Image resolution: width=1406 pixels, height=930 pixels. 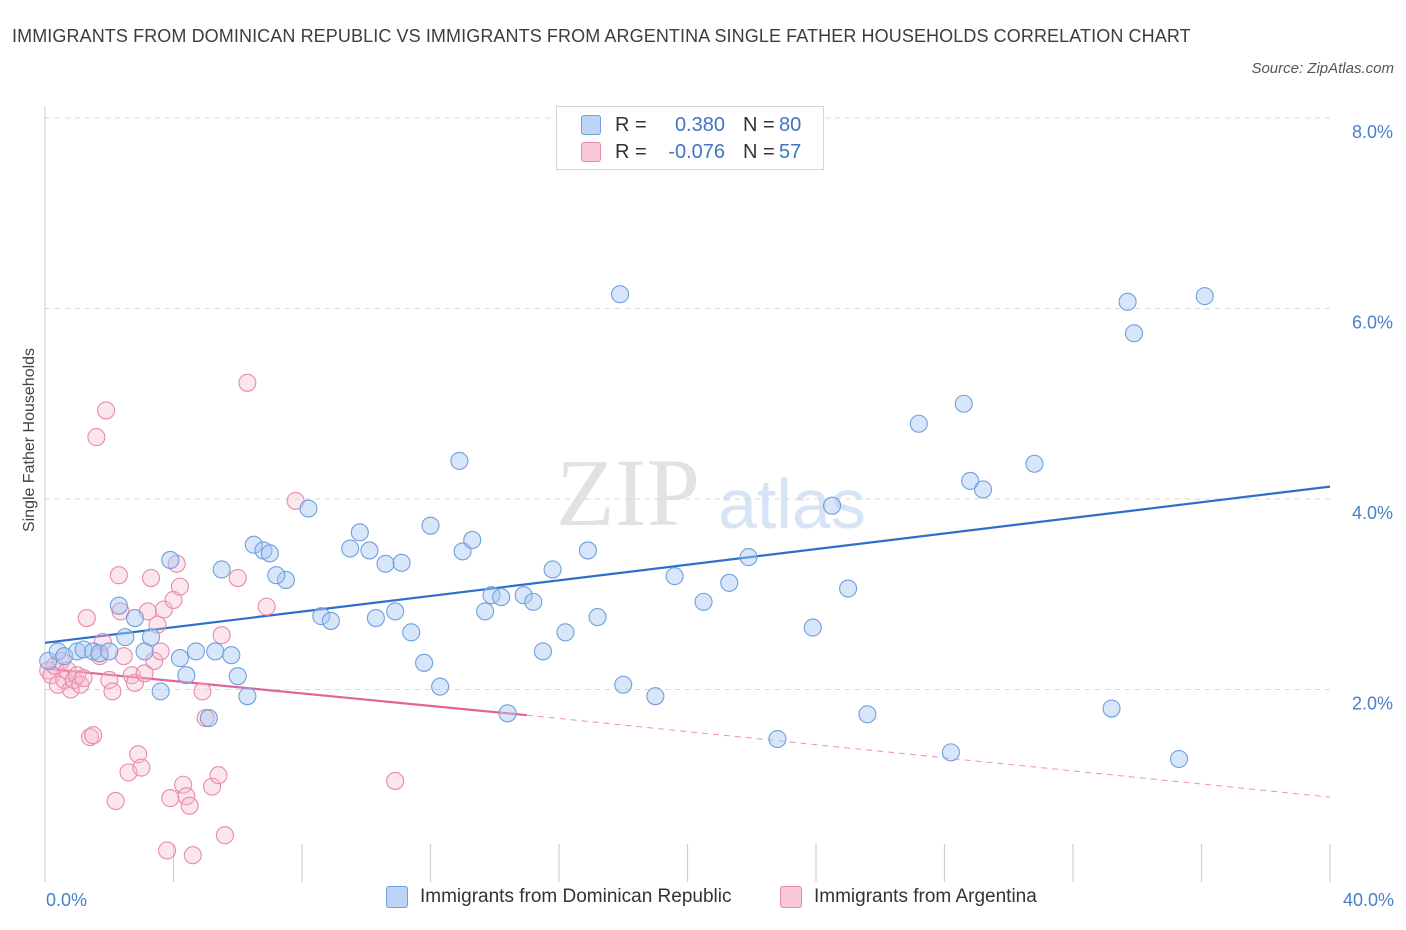 What do you see at coordinates (790, 151) in the screenshot?
I see `legend-n-value: 57` at bounding box center [790, 151].